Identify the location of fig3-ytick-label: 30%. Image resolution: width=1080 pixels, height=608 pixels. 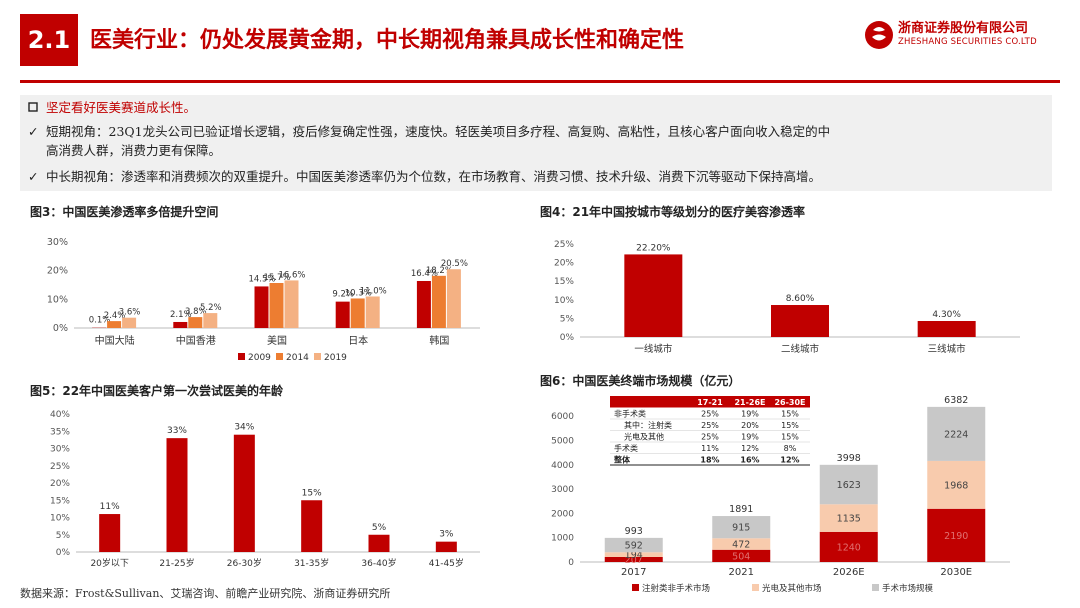
(57, 242).